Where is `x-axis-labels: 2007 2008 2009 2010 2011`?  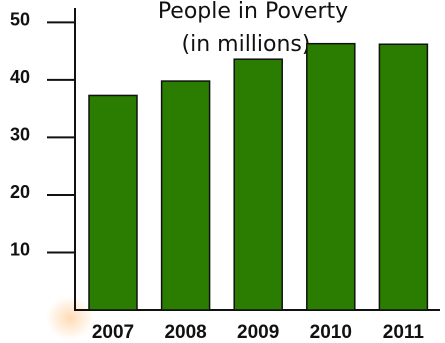
x-axis-labels: 2007 2008 2009 2010 2011 is located at coordinates (258, 332).